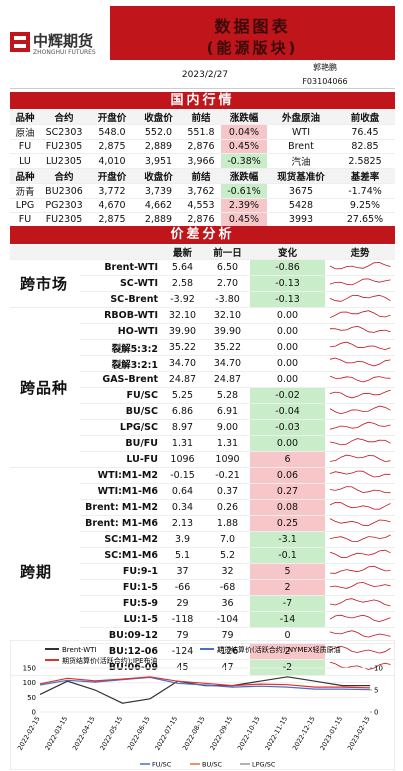 The width and height of the screenshot is (403, 771). I want to click on spread-name: WTI:M1-M2, so click(120, 475).